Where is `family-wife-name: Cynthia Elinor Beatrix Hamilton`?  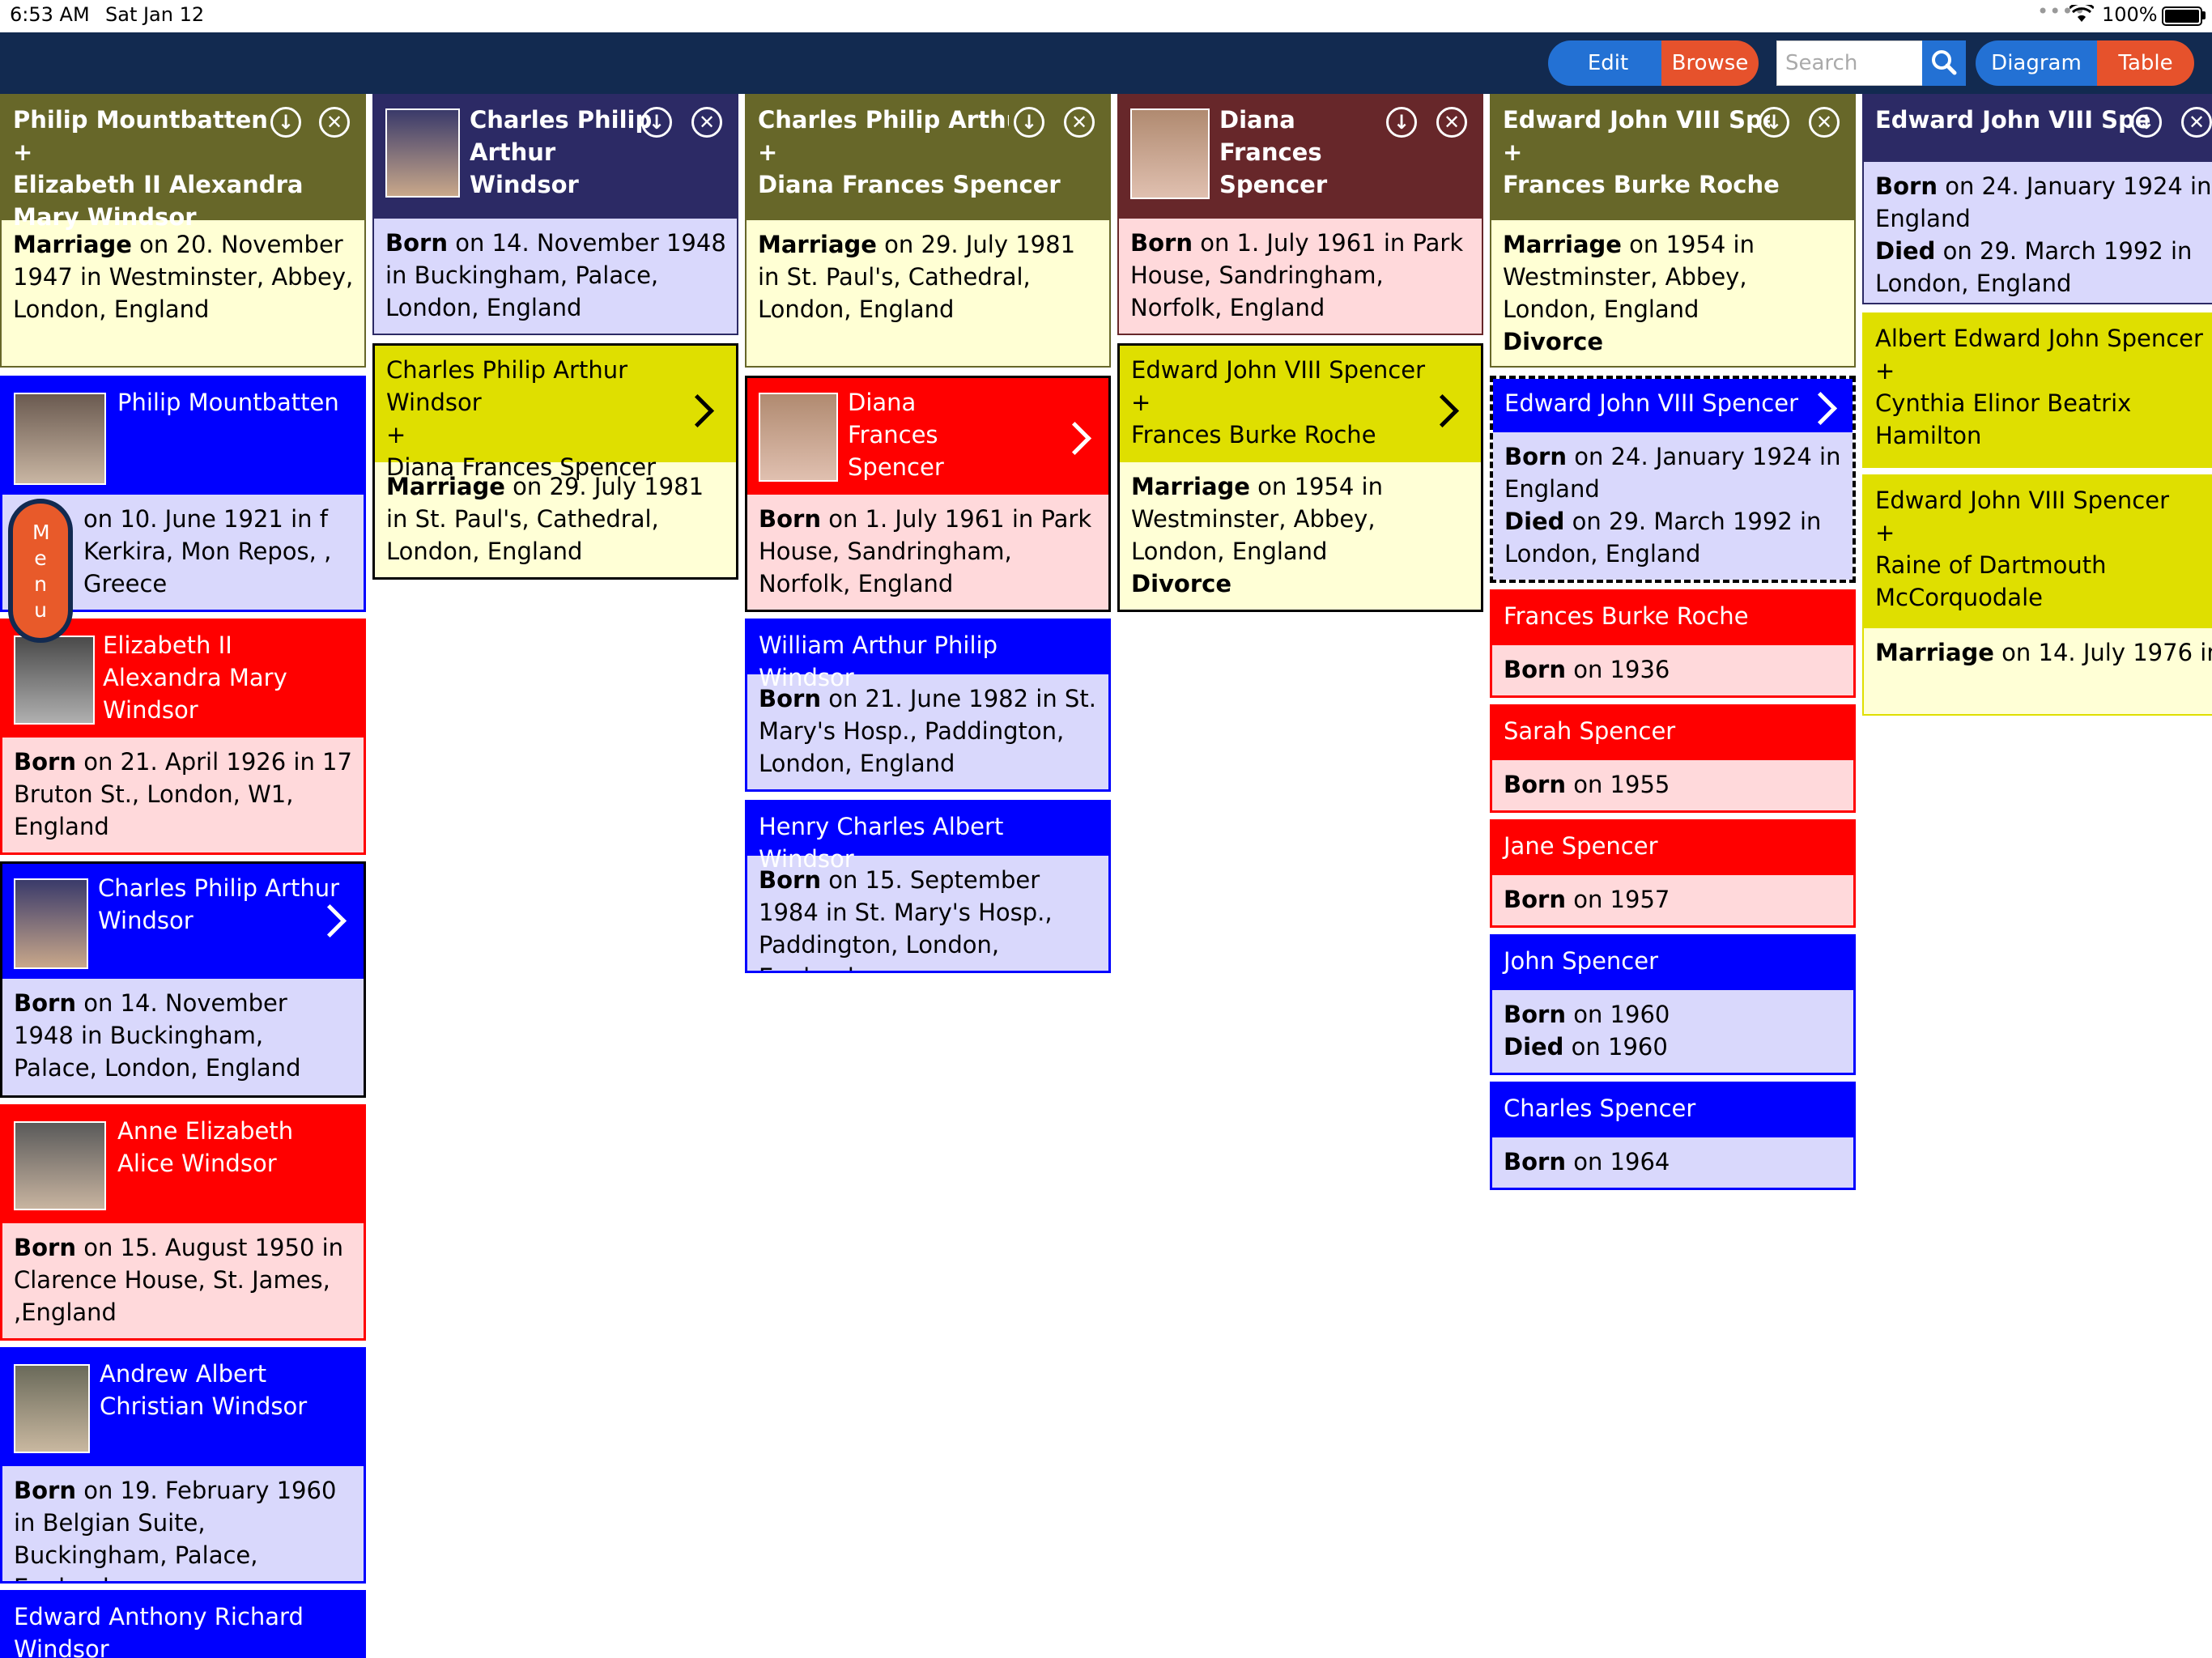 family-wife-name: Cynthia Elinor Beatrix Hamilton is located at coordinates (2004, 419).